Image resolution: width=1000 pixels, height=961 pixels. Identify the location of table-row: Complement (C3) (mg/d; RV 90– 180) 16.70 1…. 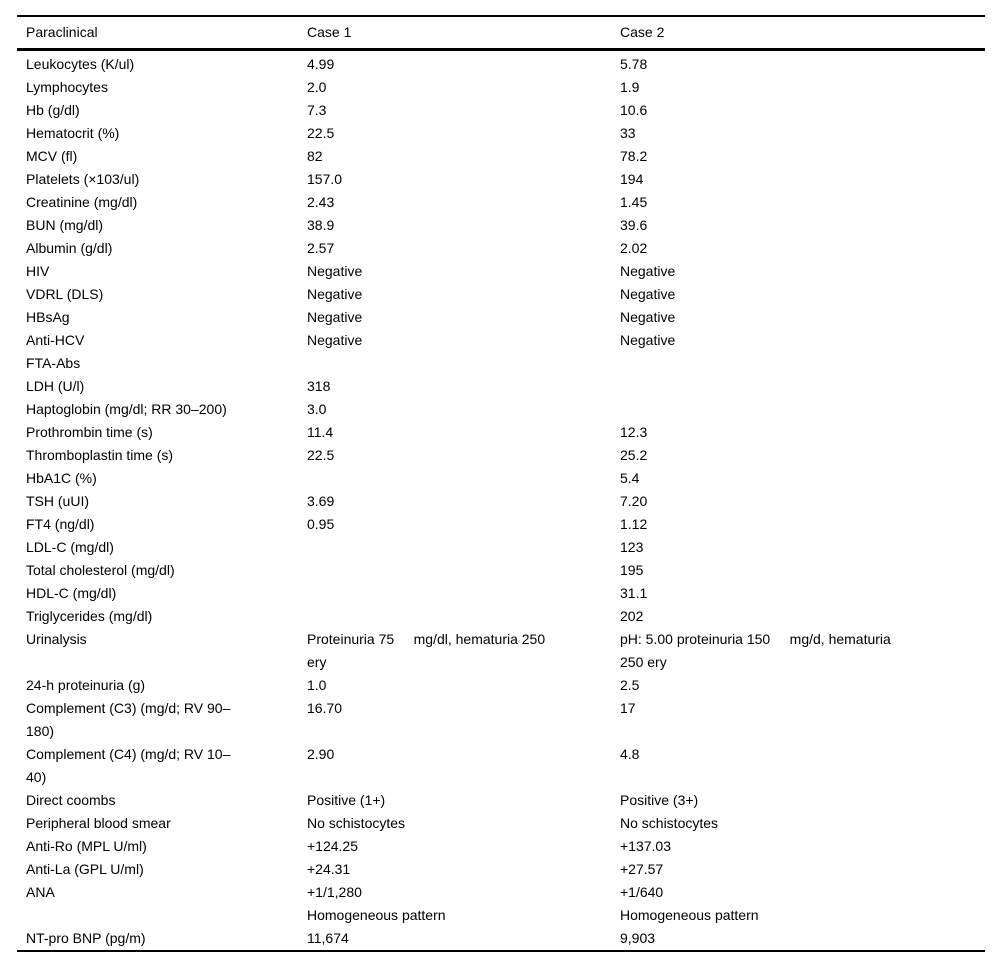
(501, 720).